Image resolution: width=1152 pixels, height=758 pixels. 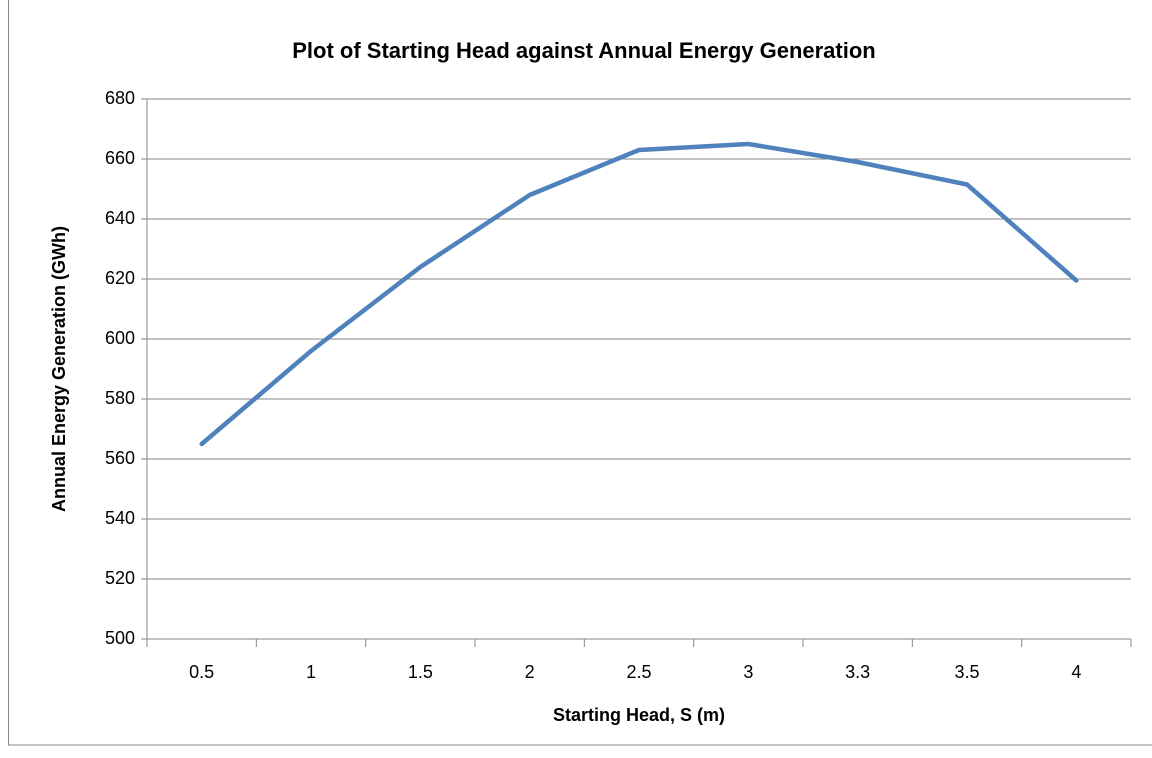 I want to click on x-tick-label: 3.5, so click(x=966, y=672).